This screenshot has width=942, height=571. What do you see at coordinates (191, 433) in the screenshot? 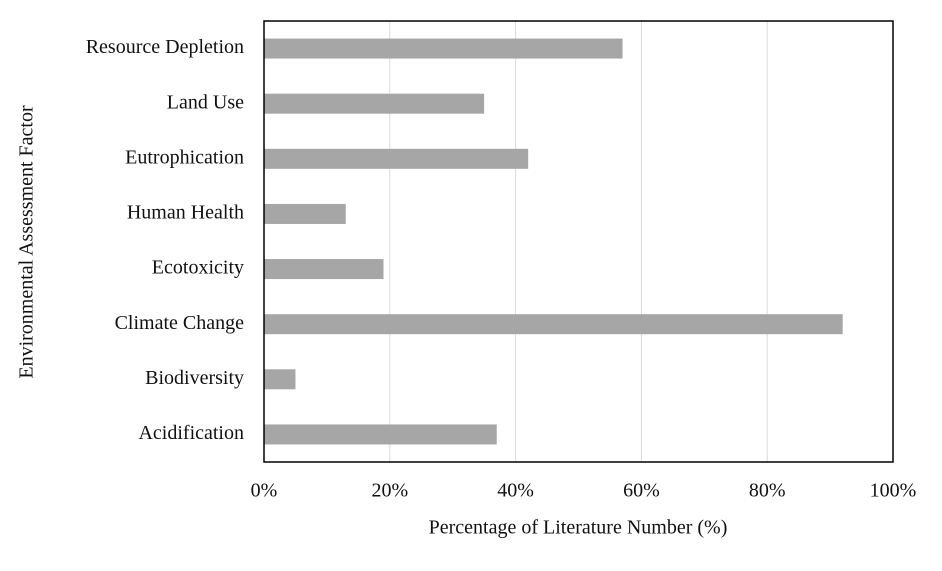
I see `y-tick-label: Acidification` at bounding box center [191, 433].